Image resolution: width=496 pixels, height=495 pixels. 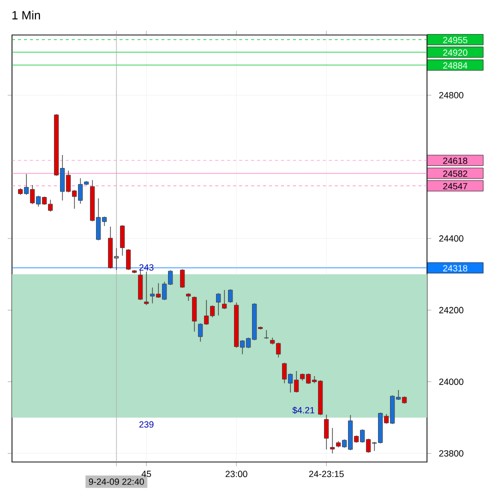 What do you see at coordinates (146, 424) in the screenshot?
I see `annotation: 239` at bounding box center [146, 424].